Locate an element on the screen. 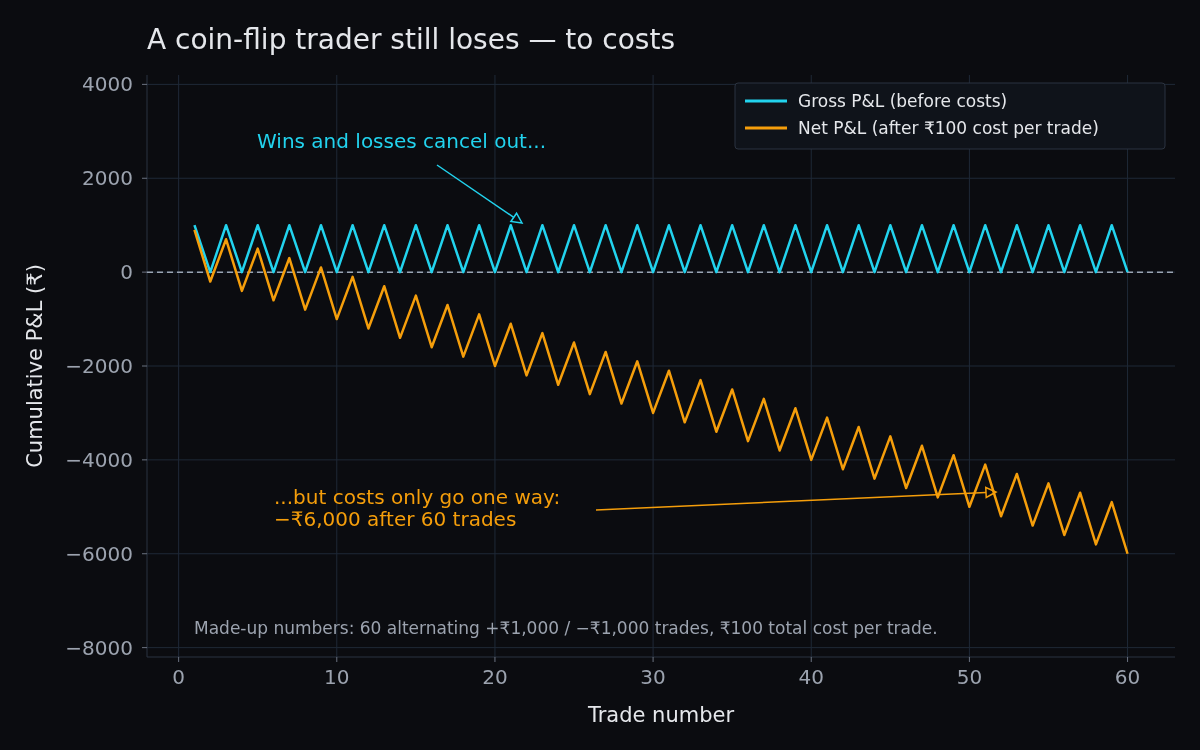 The image size is (1200, 750). annotation: ...but costs only go one way: −₹6,000 after 60 trades is located at coordinates (417, 508).